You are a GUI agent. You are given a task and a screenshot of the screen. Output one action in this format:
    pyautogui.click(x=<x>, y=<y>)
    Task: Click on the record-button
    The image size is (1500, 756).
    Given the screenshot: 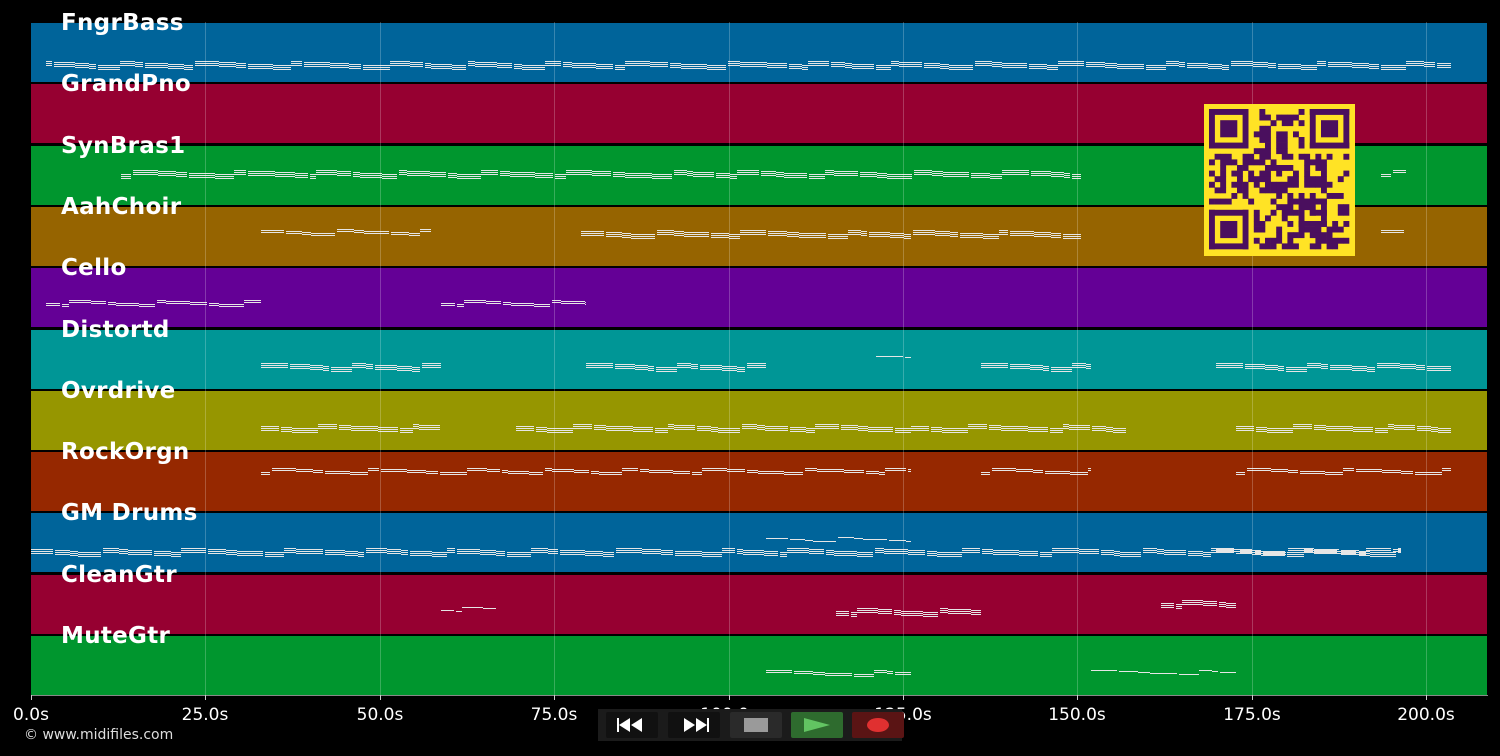 What is the action you would take?
    pyautogui.click(x=878, y=725)
    